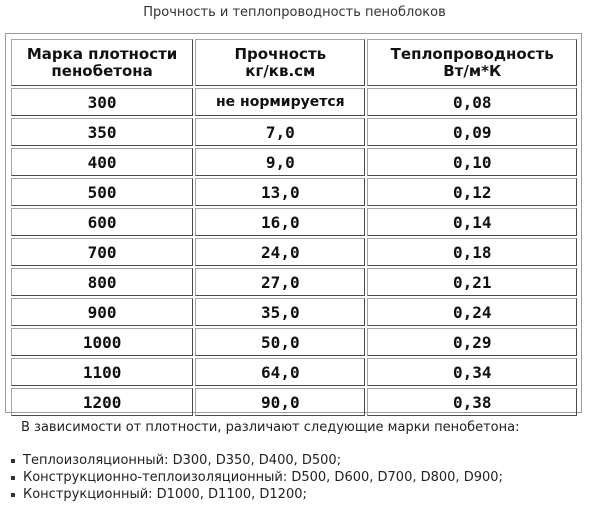 This screenshot has width=589, height=507. What do you see at coordinates (102, 132) in the screenshot?
I see `cell-density-grade: 350` at bounding box center [102, 132].